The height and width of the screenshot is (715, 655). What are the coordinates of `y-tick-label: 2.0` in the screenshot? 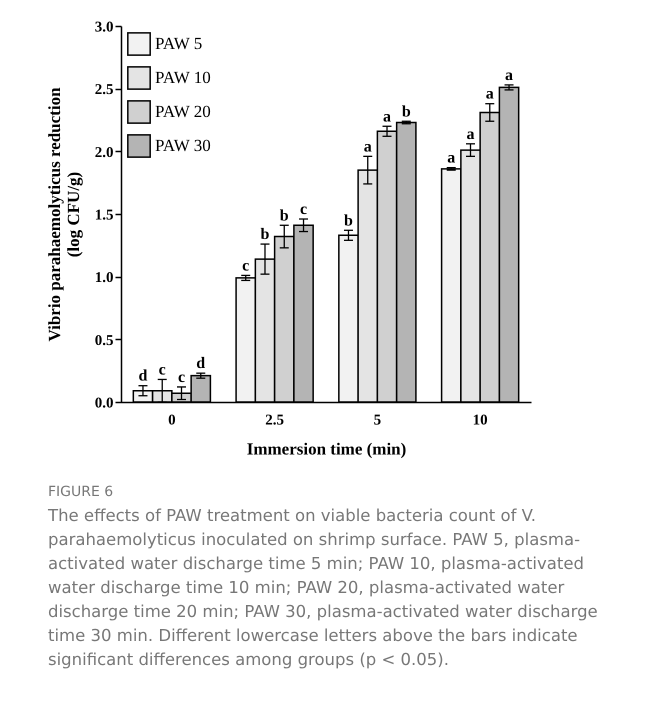 It's located at (104, 152).